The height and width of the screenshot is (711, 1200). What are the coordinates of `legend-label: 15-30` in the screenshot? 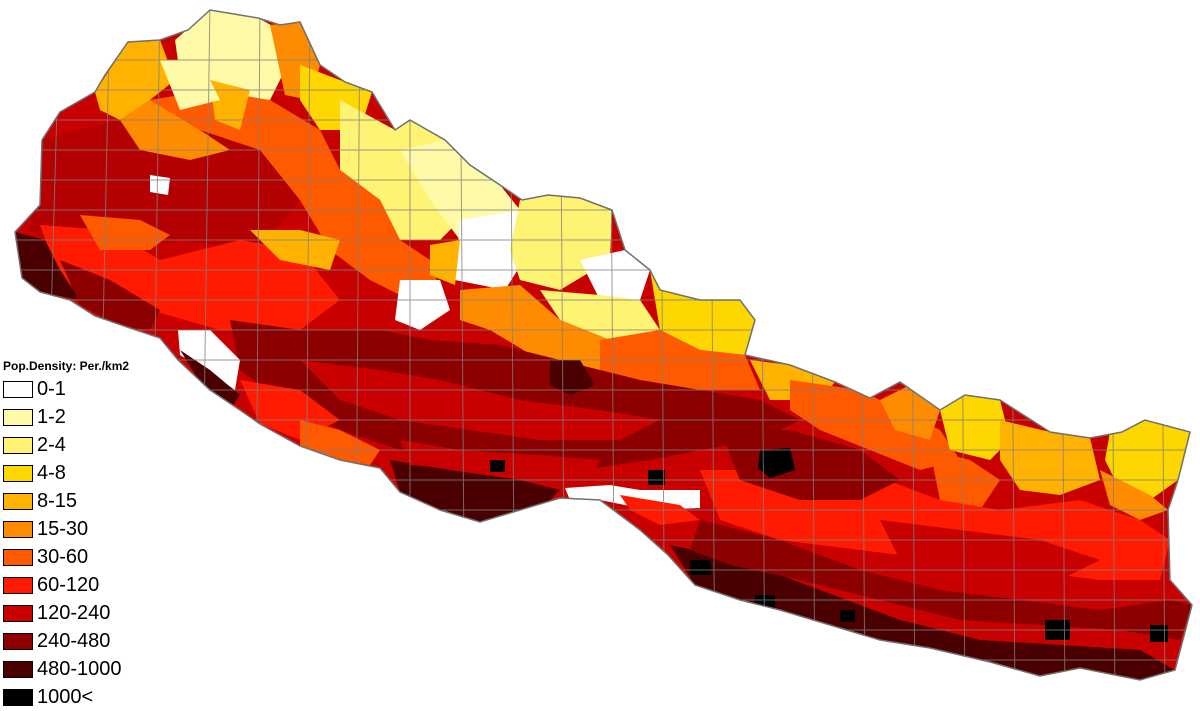 It's located at (63, 529).